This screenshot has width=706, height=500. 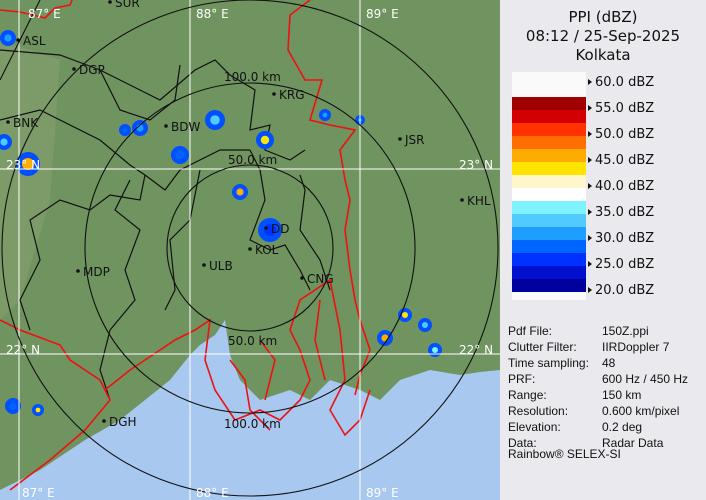 I want to click on info-key: Time sampling:, so click(x=548, y=363).